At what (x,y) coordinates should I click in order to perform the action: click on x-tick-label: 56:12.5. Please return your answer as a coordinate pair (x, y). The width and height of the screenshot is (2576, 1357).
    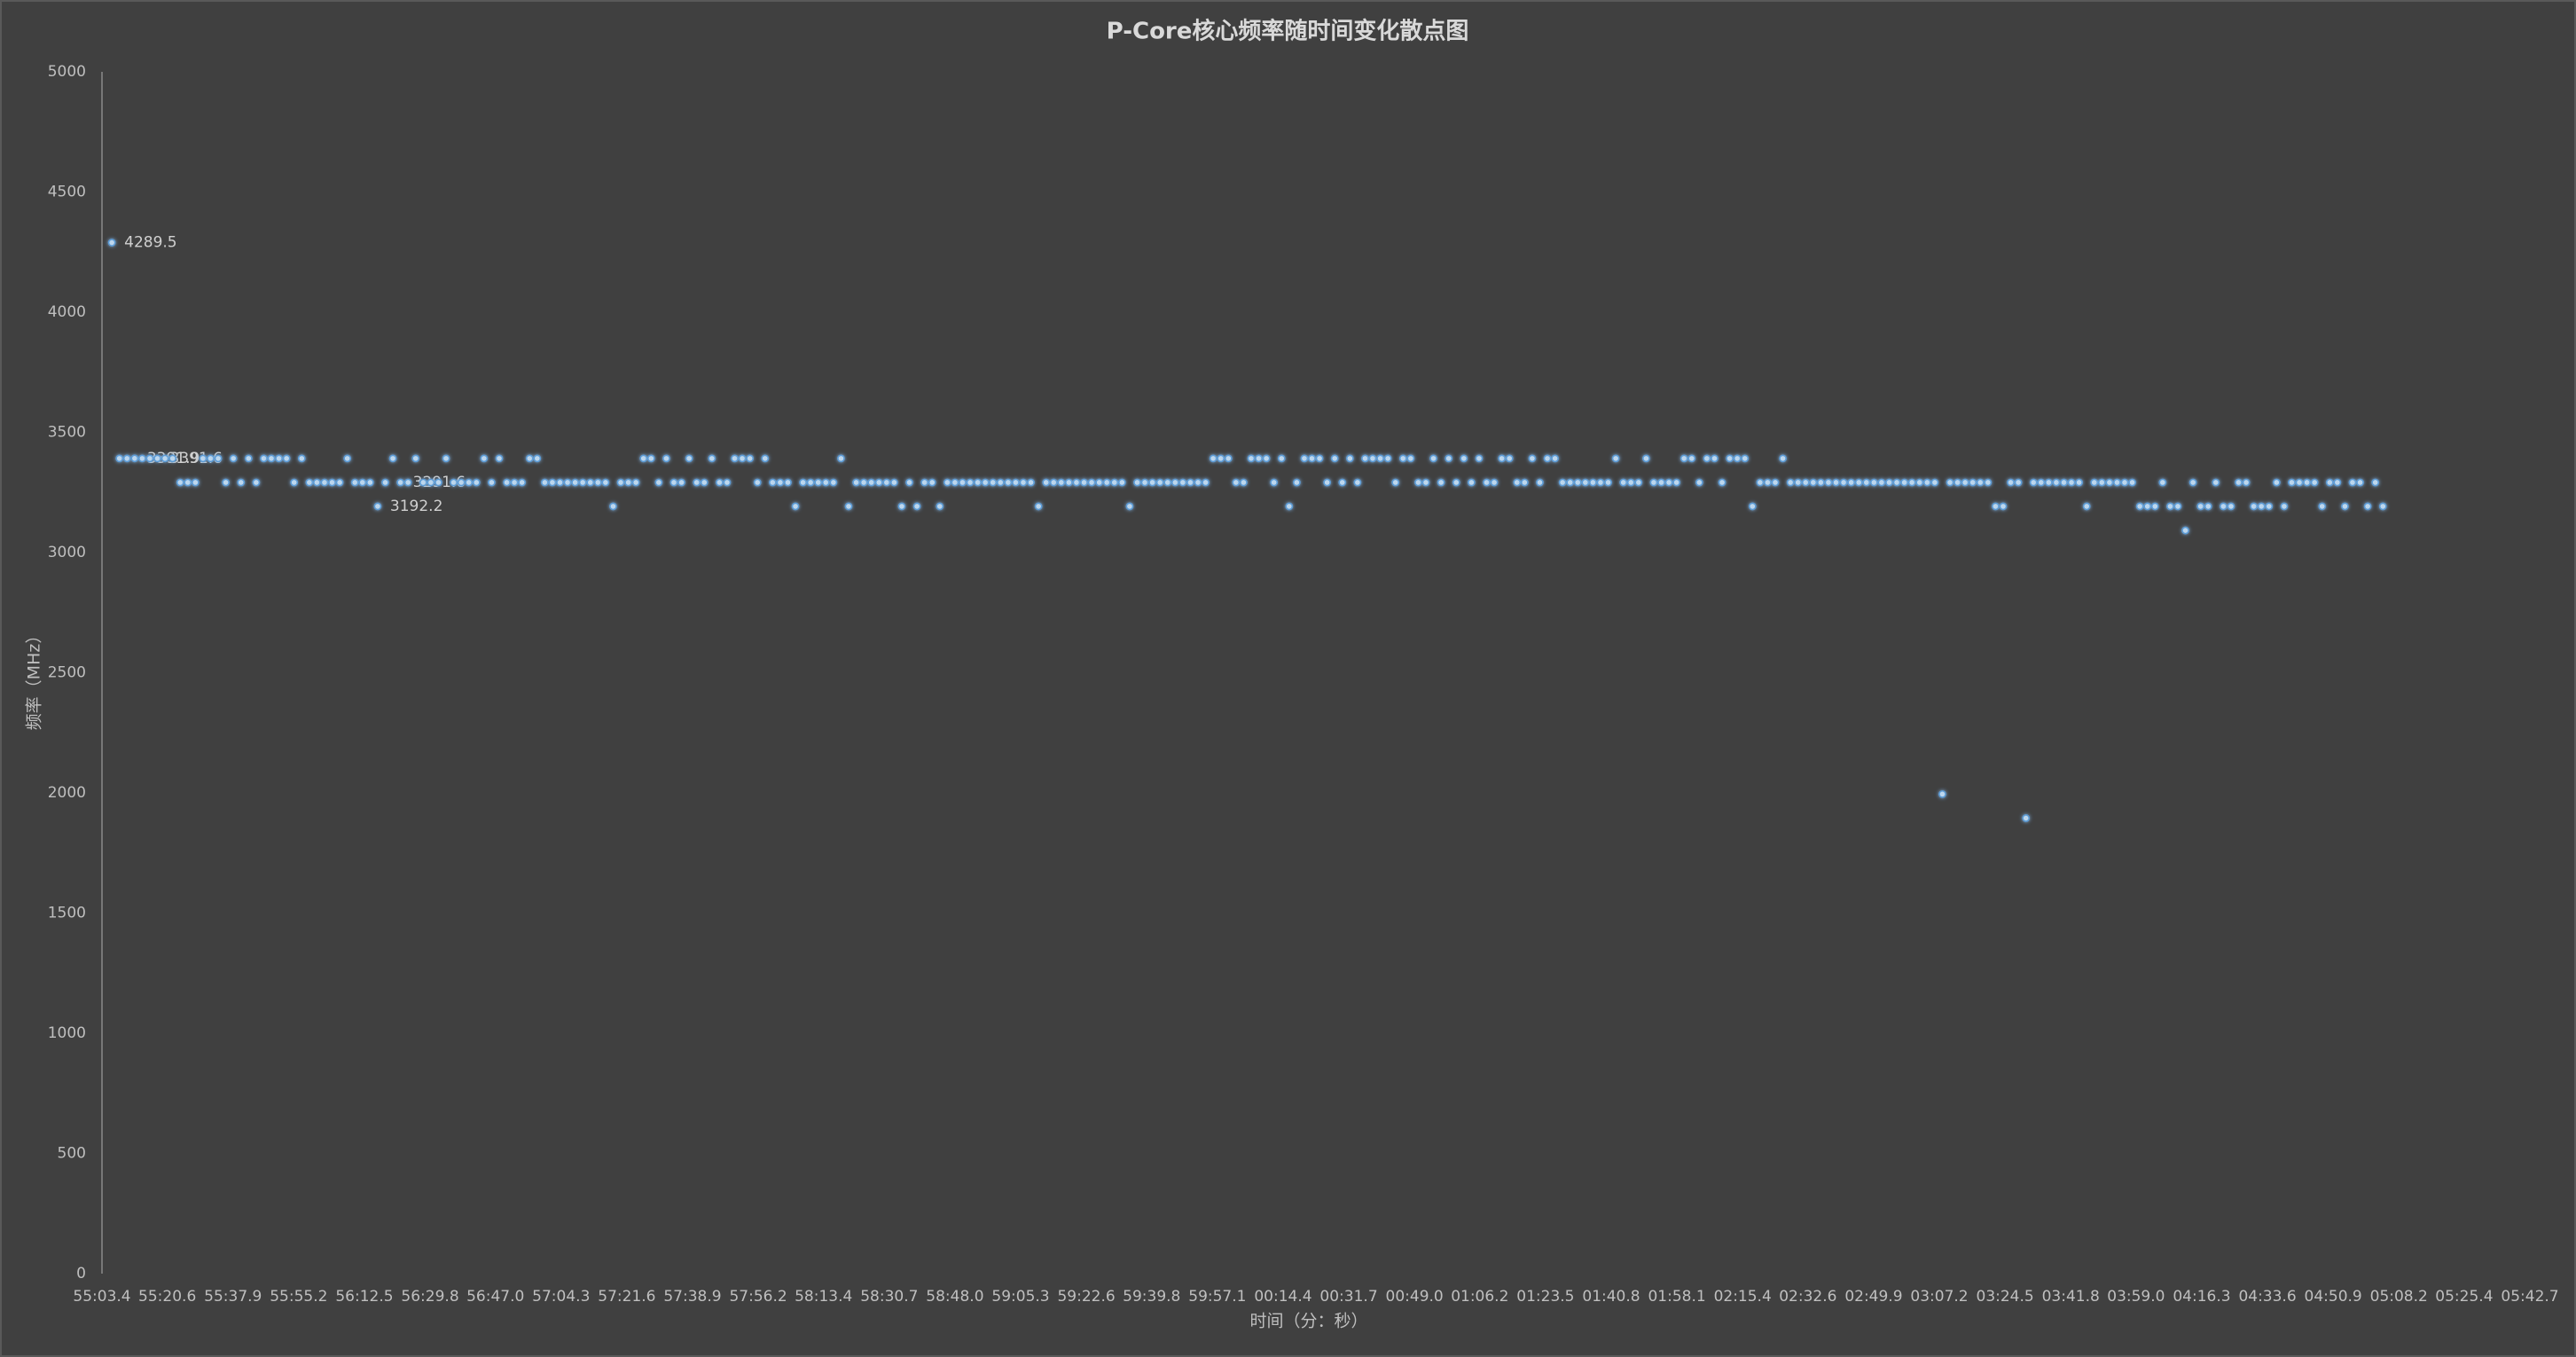
    Looking at the image, I should click on (364, 1297).